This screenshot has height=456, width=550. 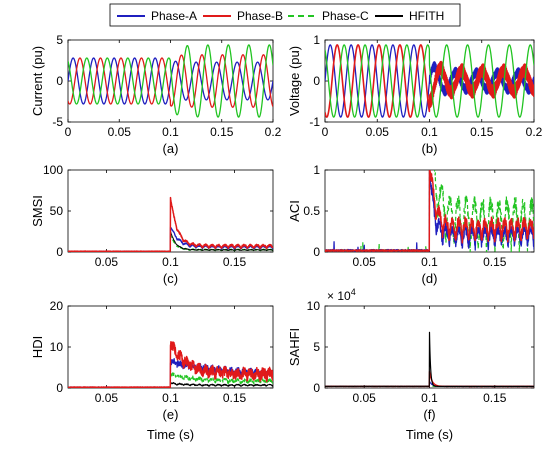 What do you see at coordinates (171, 414) in the screenshot?
I see `panel-label: (e)` at bounding box center [171, 414].